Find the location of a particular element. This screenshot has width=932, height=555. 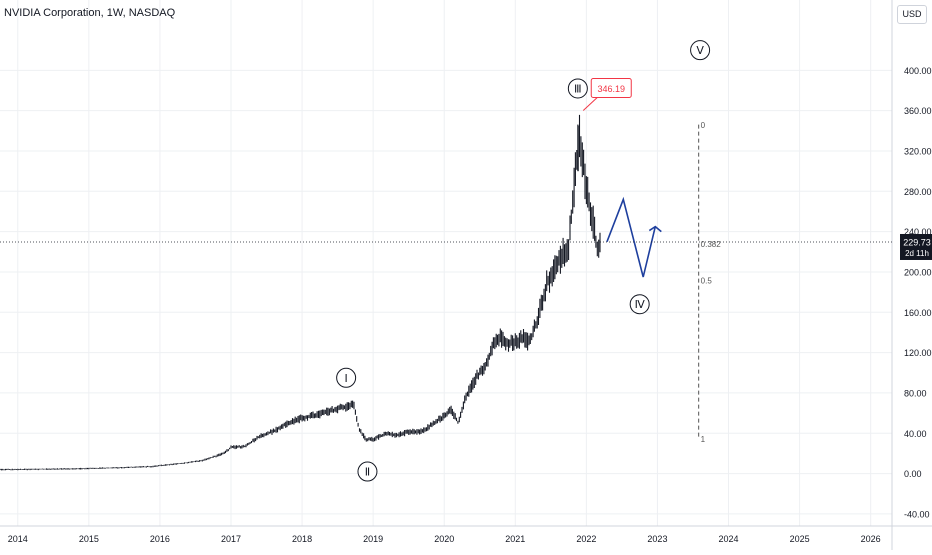

wave-label: Ⅰ is located at coordinates (346, 377).